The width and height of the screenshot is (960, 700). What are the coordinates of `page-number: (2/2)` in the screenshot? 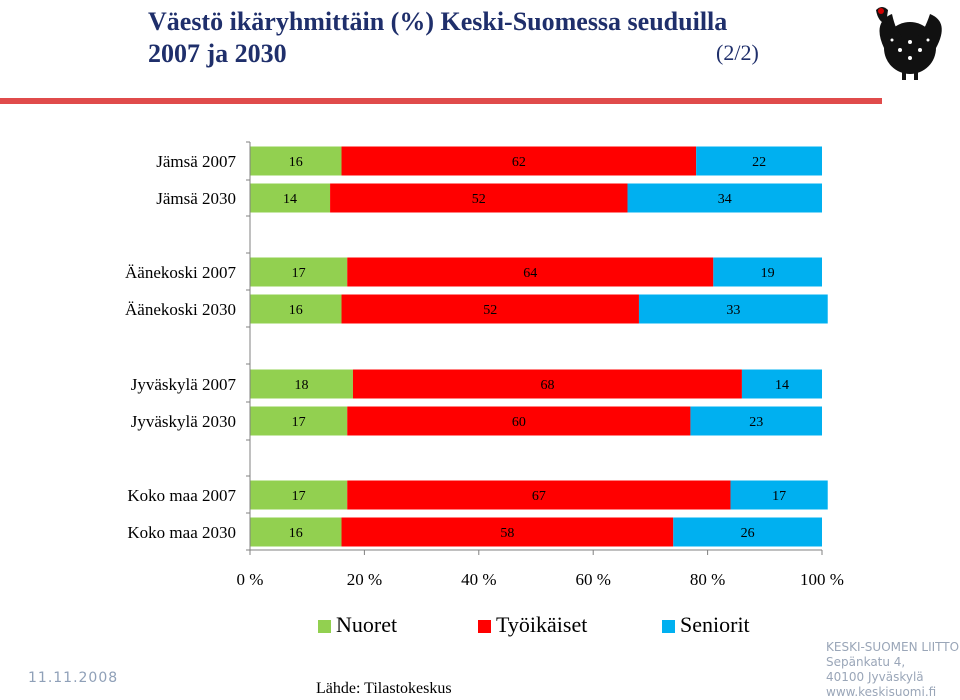 It's located at (737, 52).